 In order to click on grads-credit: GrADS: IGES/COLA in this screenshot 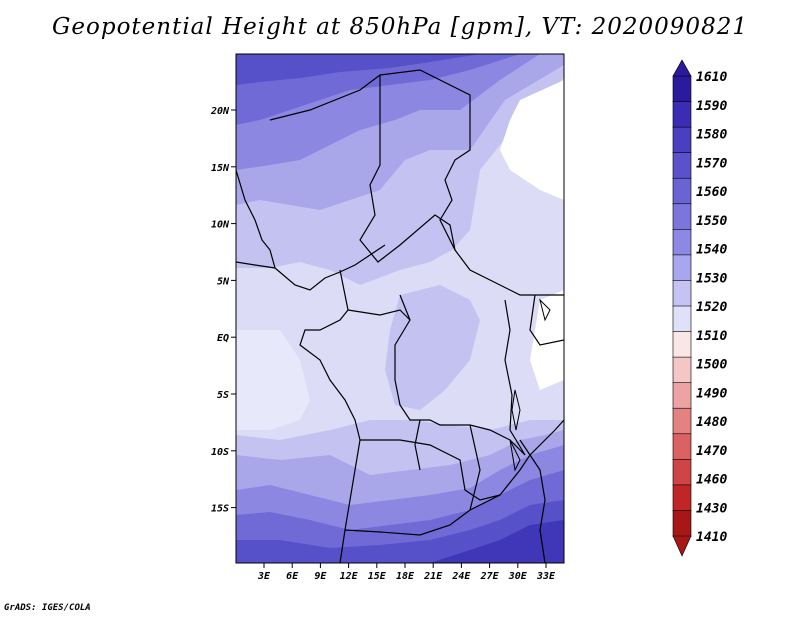, I will do `click(47, 608)`.